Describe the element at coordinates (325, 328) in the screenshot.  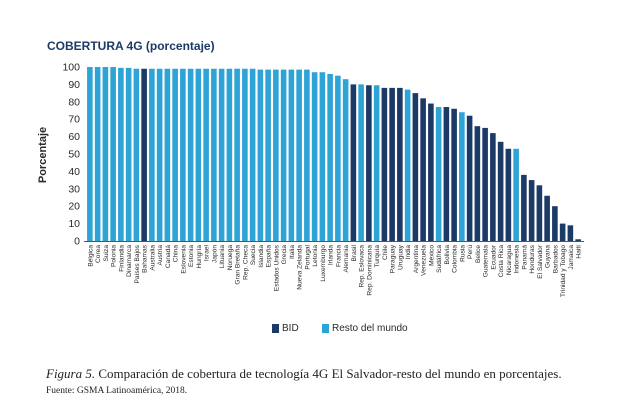
I see `legend-swatch-rest` at that location.